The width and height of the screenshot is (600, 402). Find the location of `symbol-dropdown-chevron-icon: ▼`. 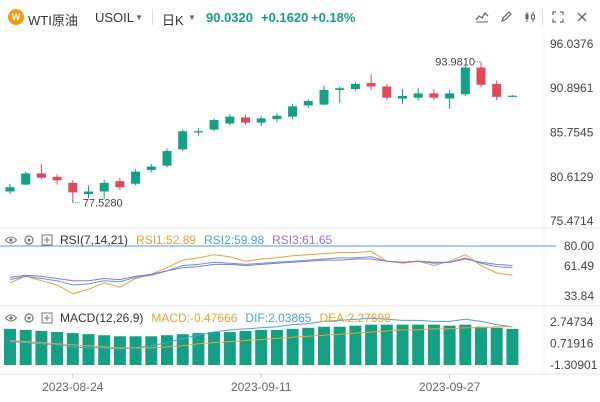

symbol-dropdown-chevron-icon: ▼ is located at coordinates (139, 17).